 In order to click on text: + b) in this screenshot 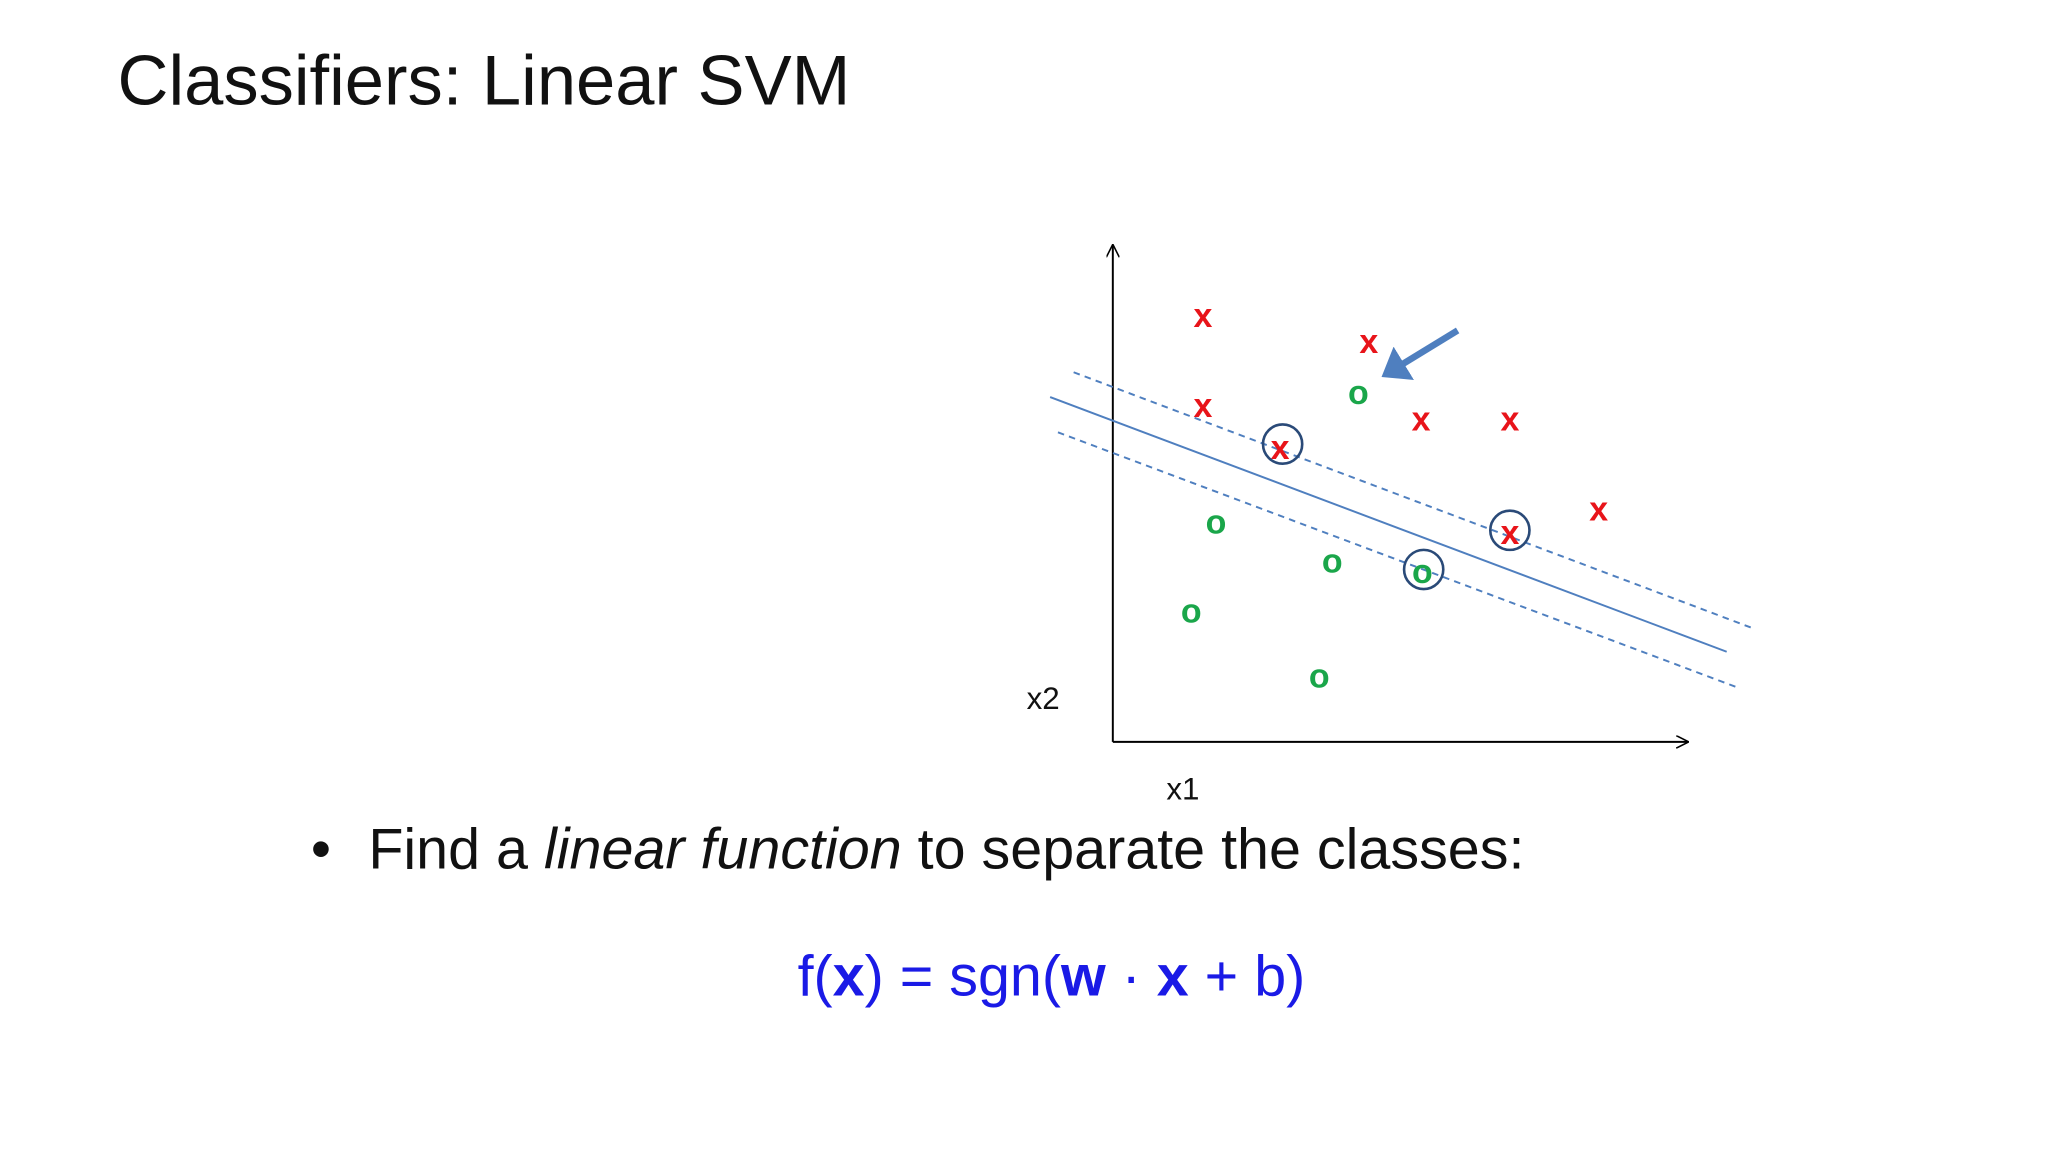, I will do `click(1247, 976)`.